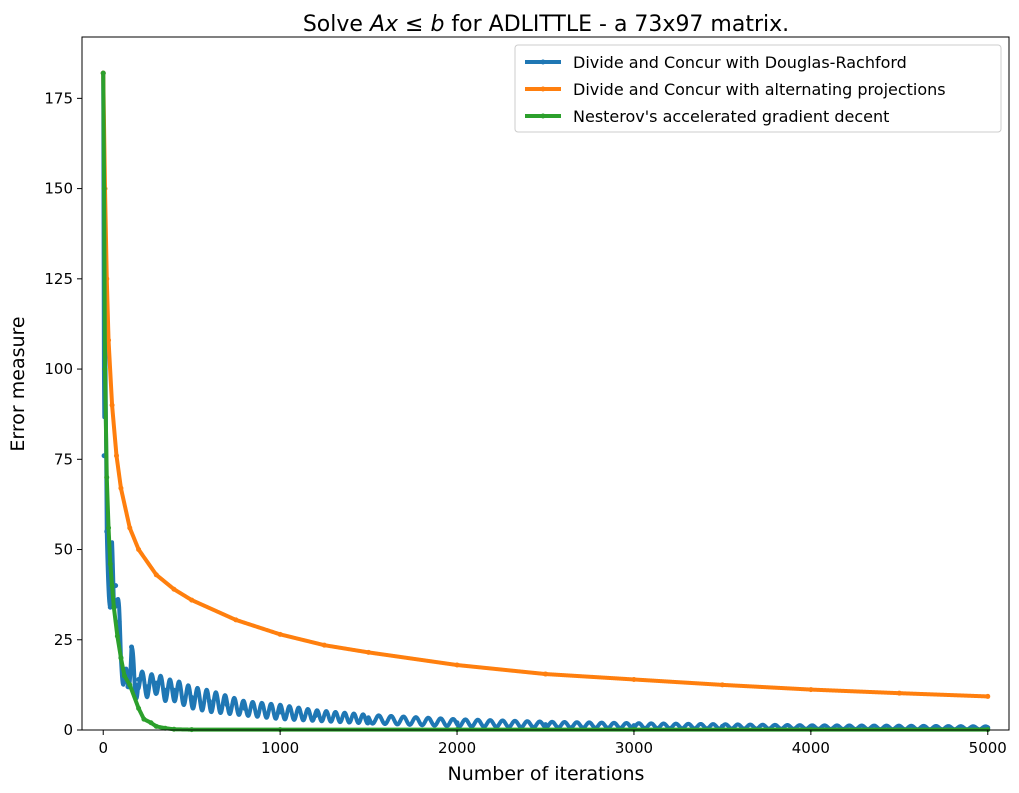 Image resolution: width=1019 pixels, height=793 pixels. Describe the element at coordinates (336, 24) in the screenshot. I see `title-prefix: Solve` at that location.